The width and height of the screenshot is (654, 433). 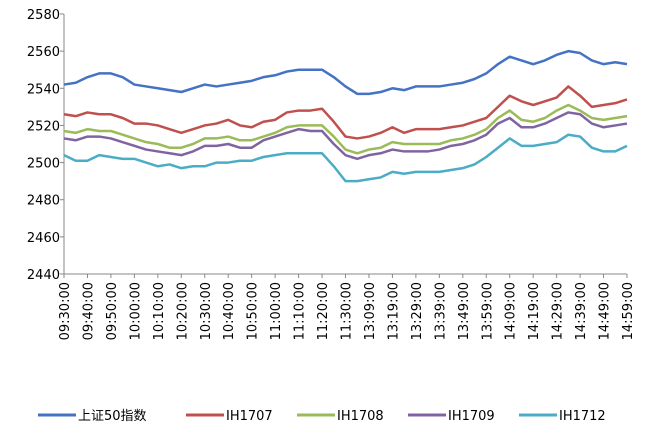 What do you see at coordinates (440, 311) in the screenshot?
I see `x-tick-label: 13:39:00` at bounding box center [440, 311].